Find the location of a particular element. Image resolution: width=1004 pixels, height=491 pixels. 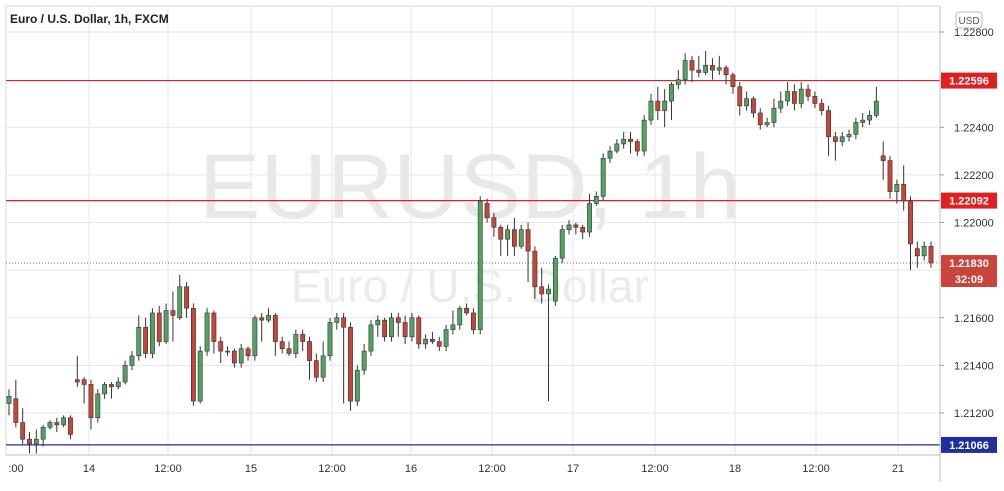

currency-badge-bg is located at coordinates (969, 20).